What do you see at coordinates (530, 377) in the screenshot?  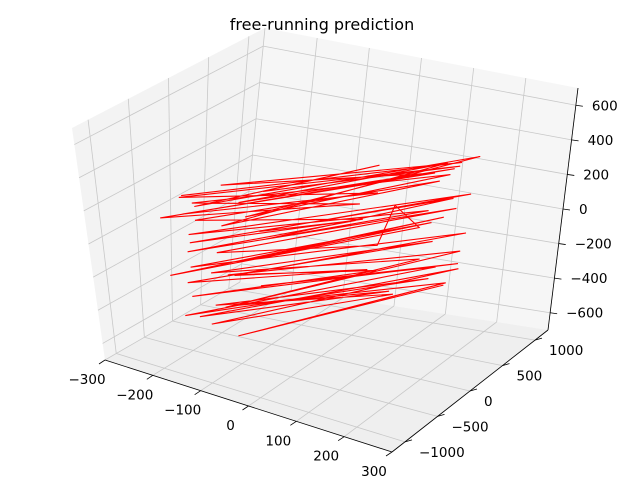 I see `y-tick-label: 500` at bounding box center [530, 377].